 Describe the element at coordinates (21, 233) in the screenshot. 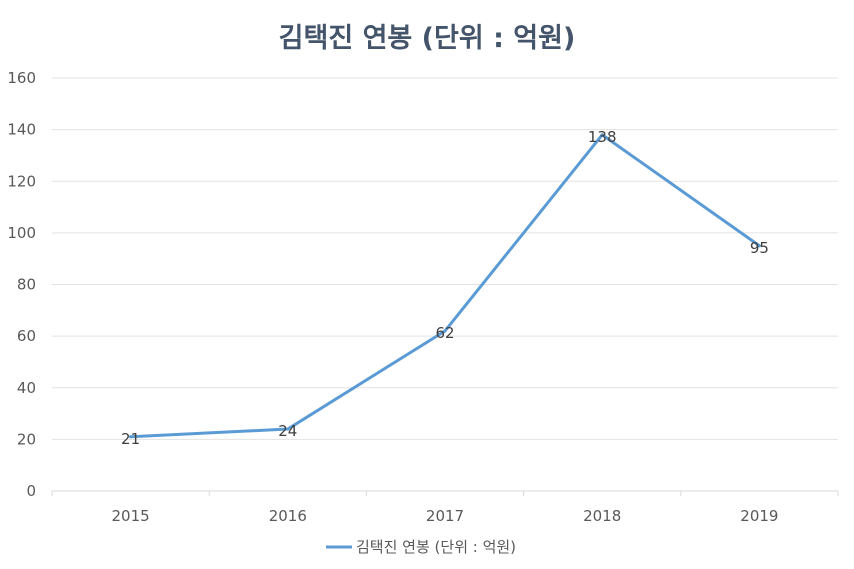

I see `y-tick-label: 100` at that location.